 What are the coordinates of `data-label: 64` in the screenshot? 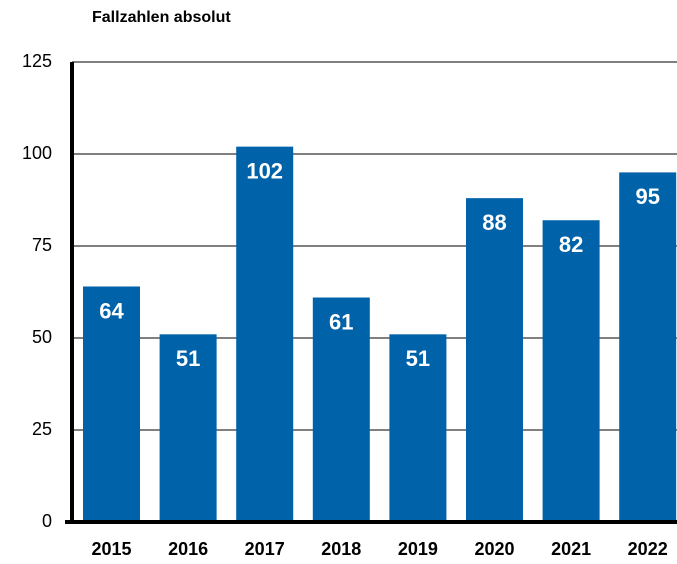 It's located at (111, 310).